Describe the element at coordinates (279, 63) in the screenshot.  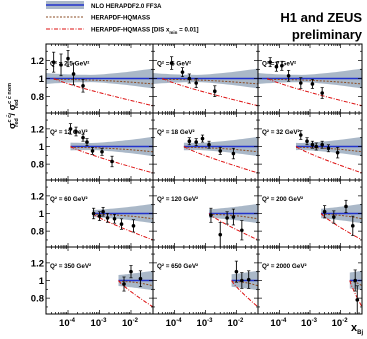
I see `q2-label: Q² = 7 GeV²` at that location.